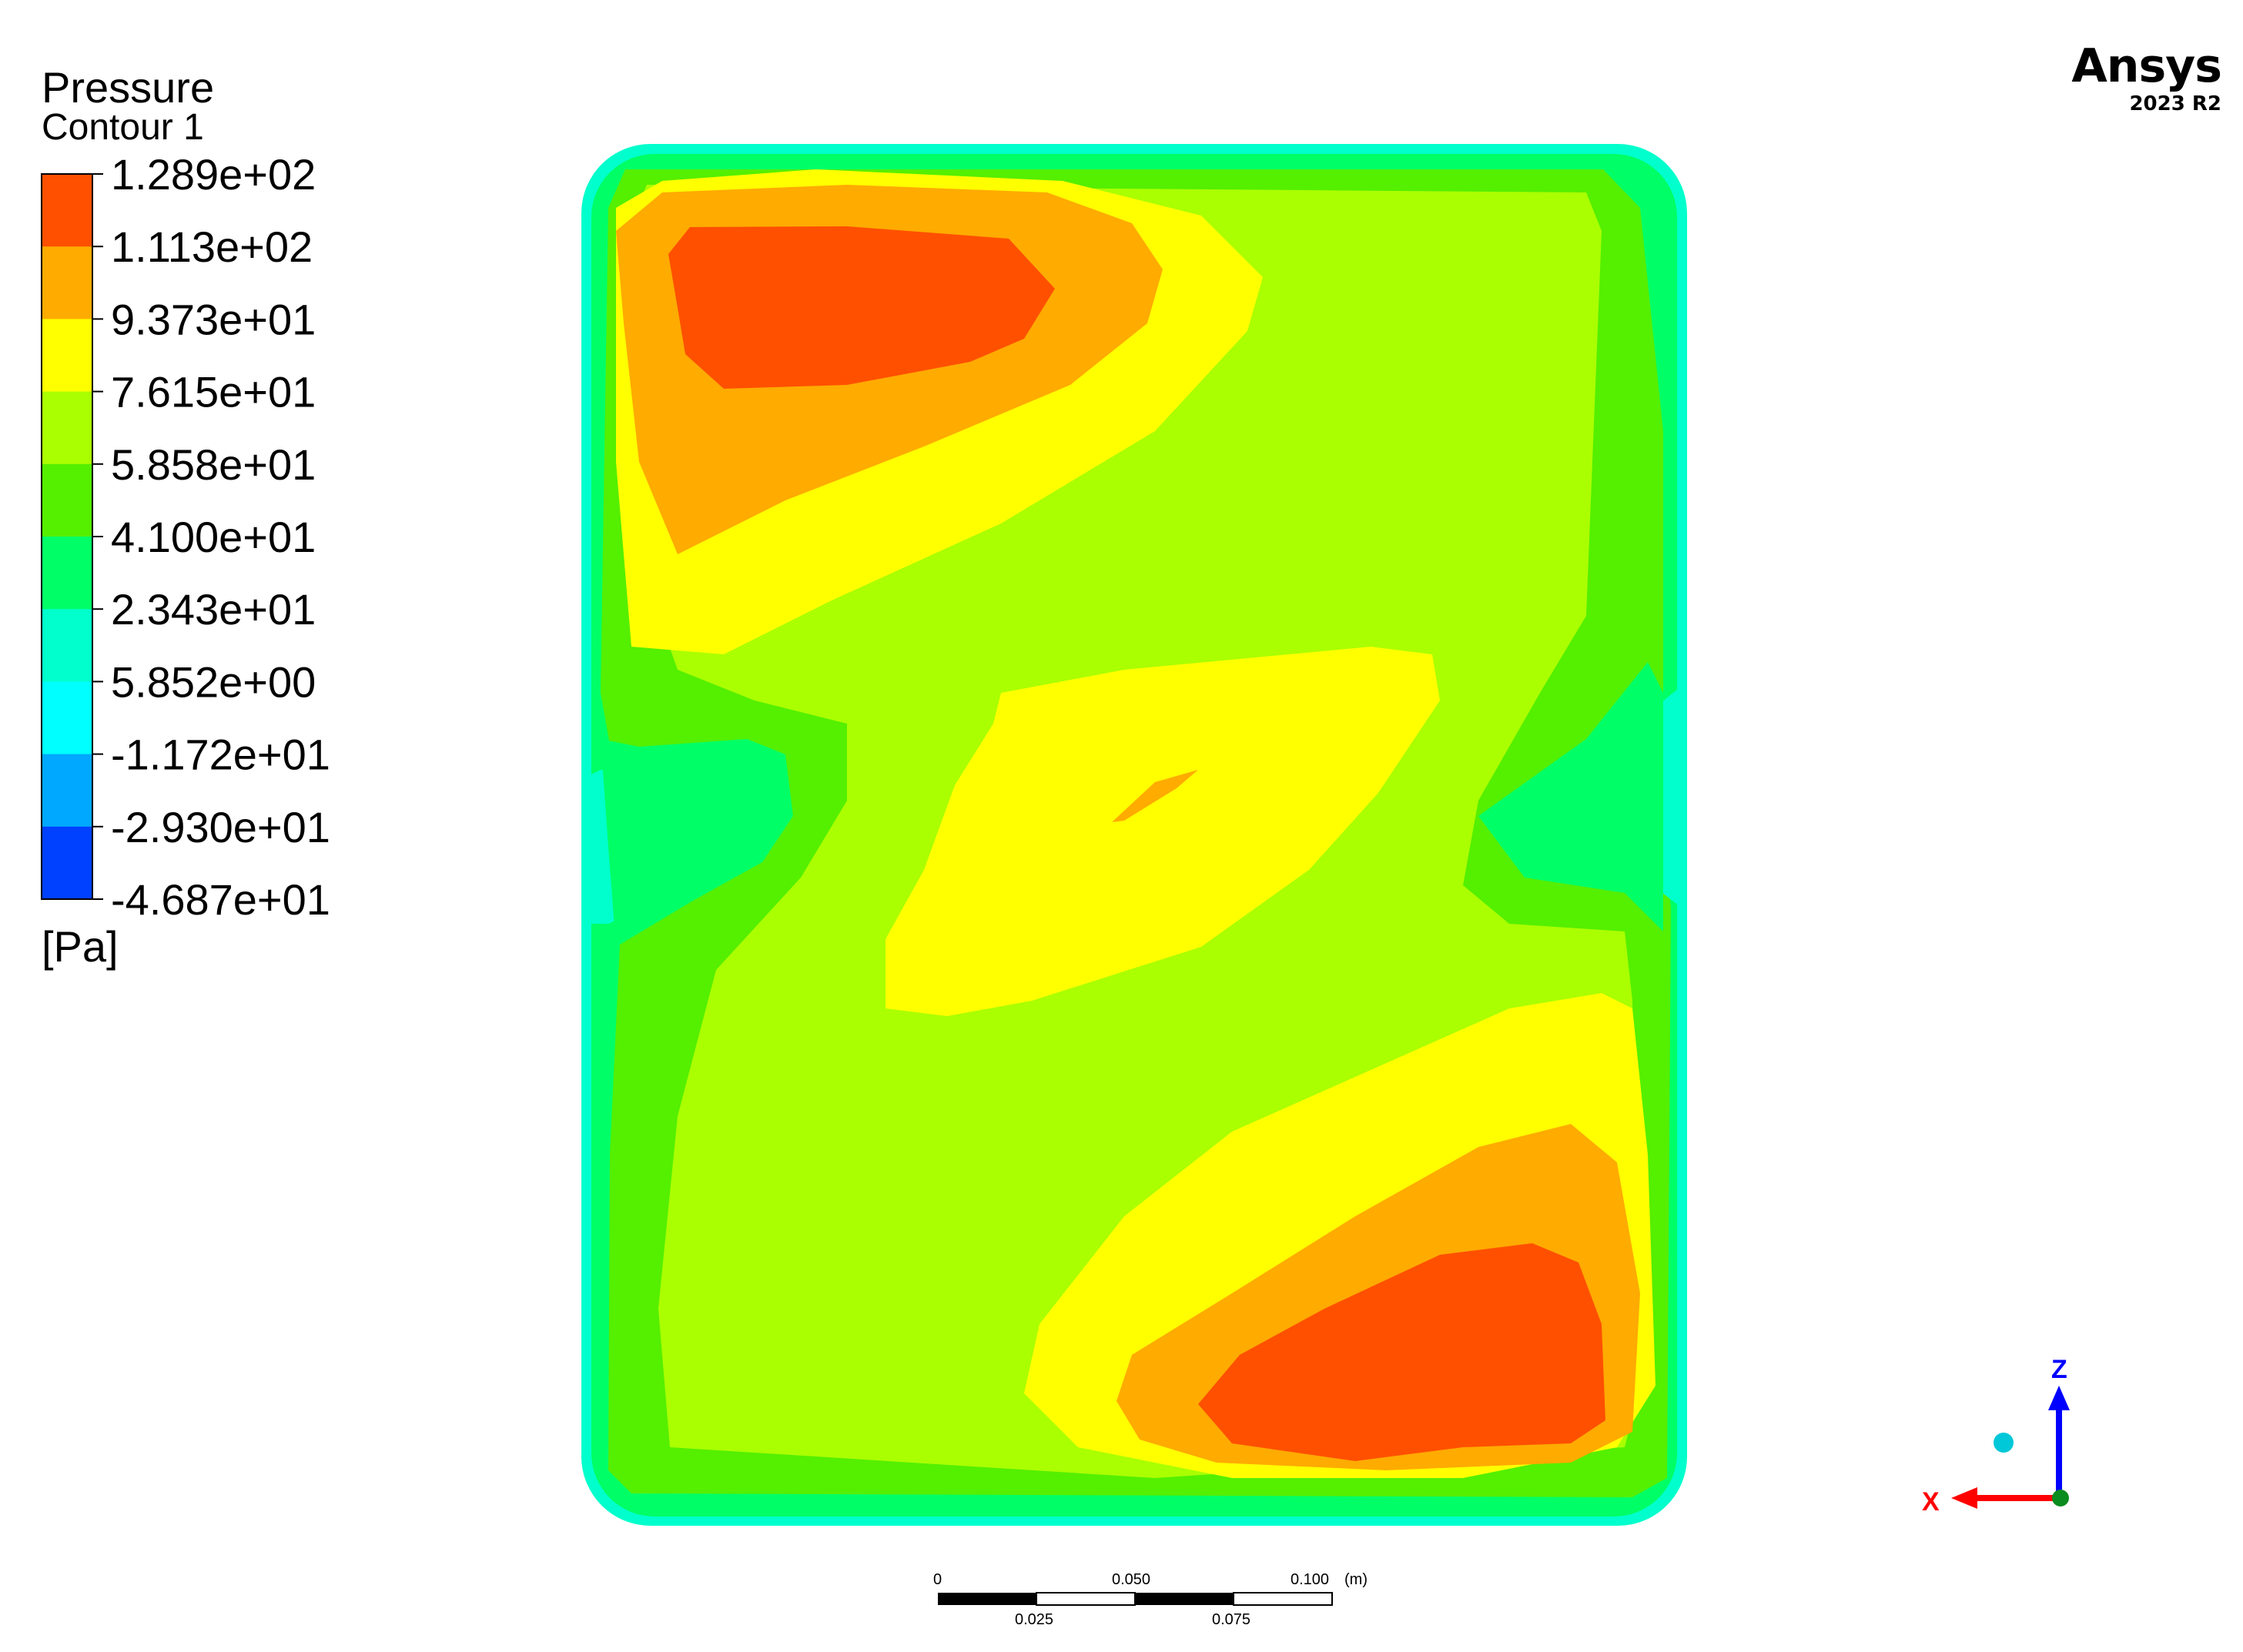 Image resolution: width=2243 pixels, height=1652 pixels. I want to click on scale-bar-top-label: 0.050, so click(1131, 1579).